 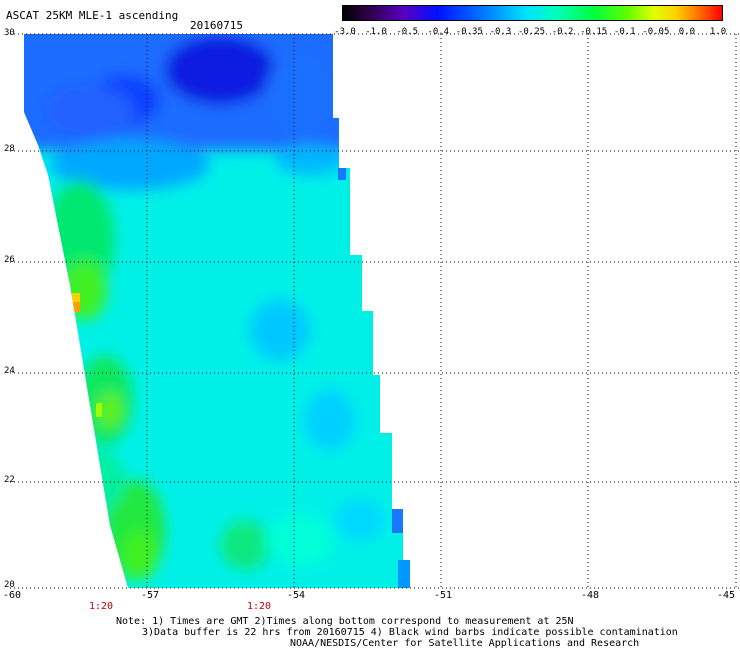 What do you see at coordinates (216, 25) in the screenshot?
I see `map-date: 20160715` at bounding box center [216, 25].